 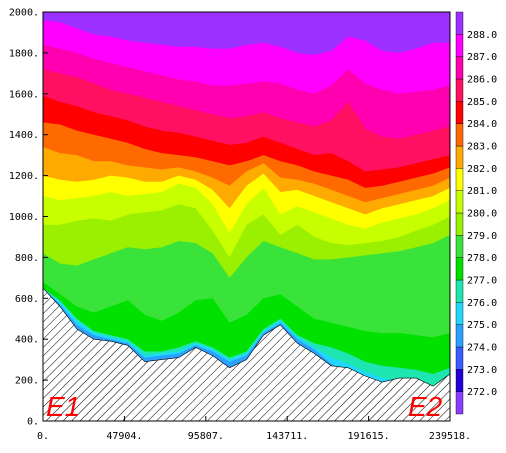 What do you see at coordinates (254, 429) in the screenshot?
I see `x-axis: 0. 47904. 95807. 143711. 191615. 239518.` at bounding box center [254, 429].